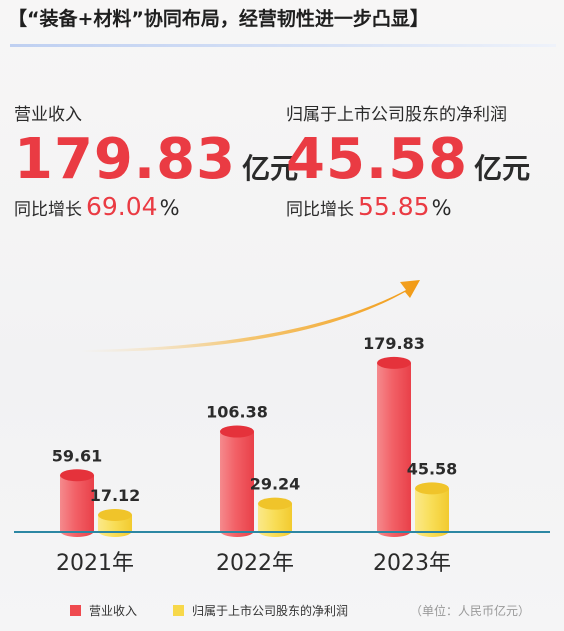  What do you see at coordinates (255, 563) in the screenshot?
I see `x-tick-label-1: 2022年` at bounding box center [255, 563].